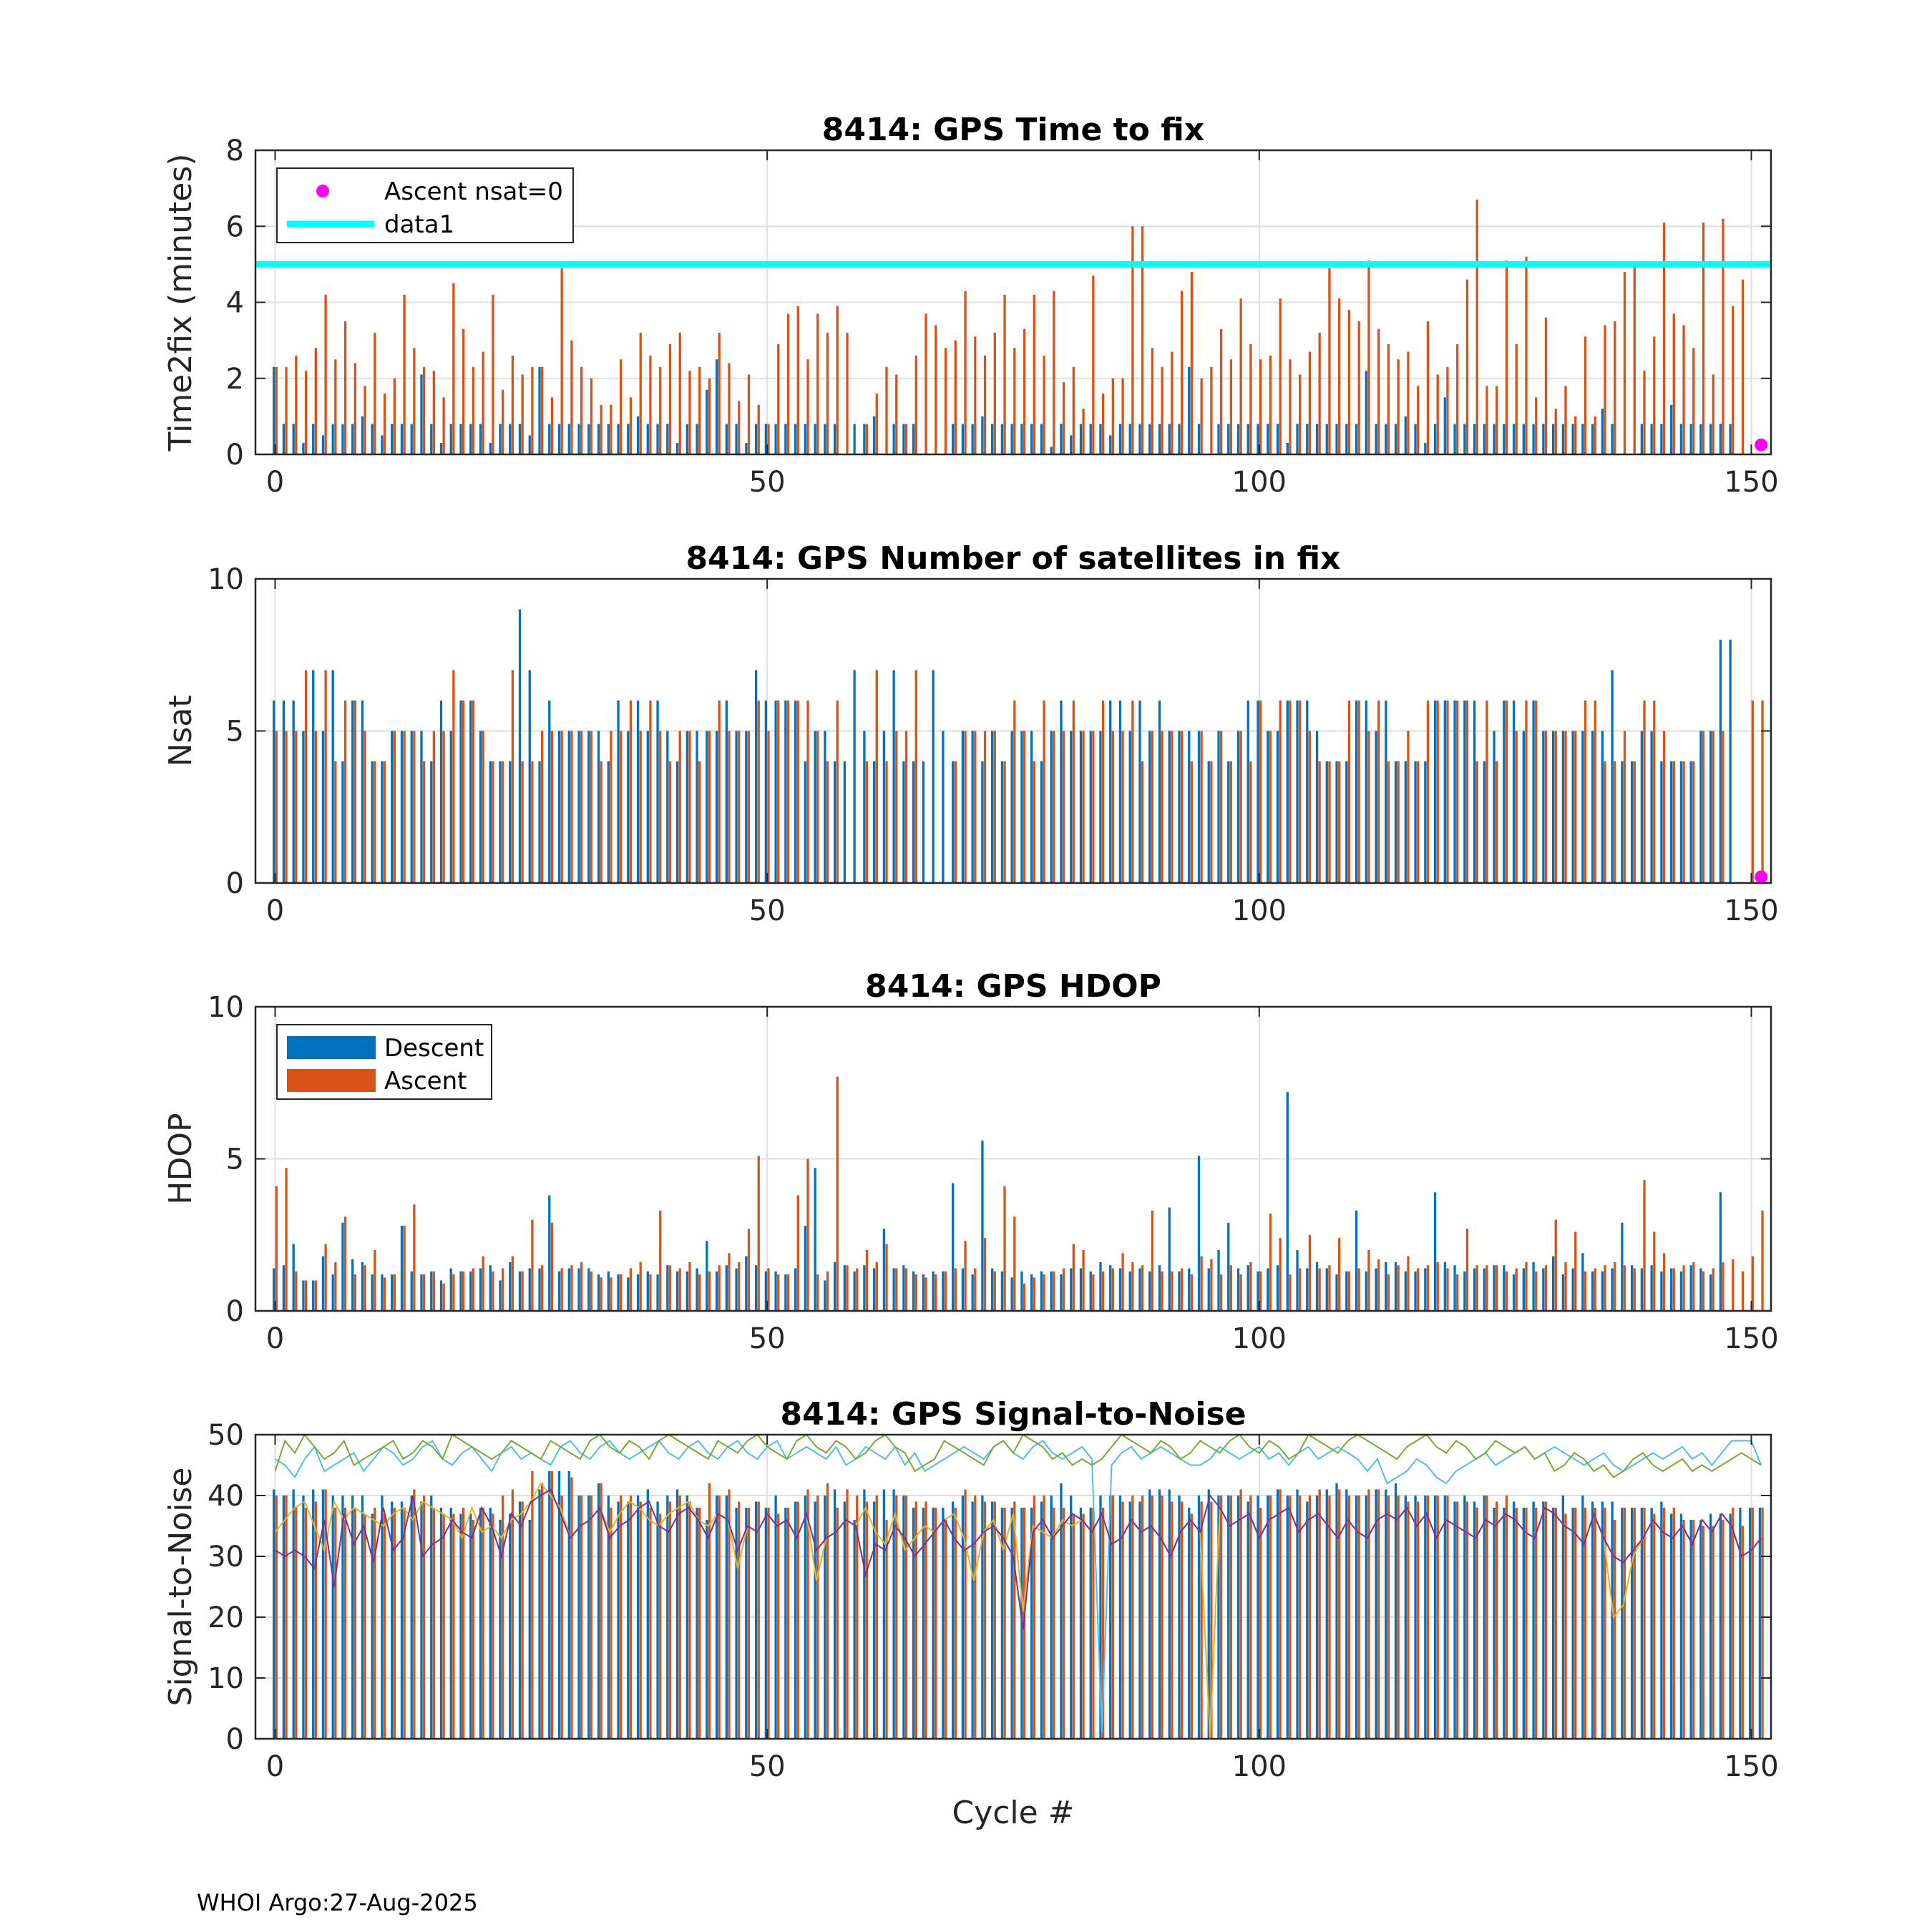  Describe the element at coordinates (1013, 130) in the screenshot. I see `chart-title: 8414: GPS Time to fix` at that location.